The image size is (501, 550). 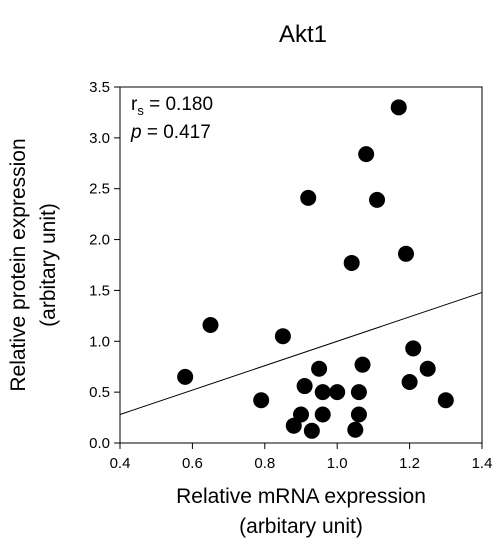 What do you see at coordinates (264, 463) in the screenshot?
I see `x-tick-label: 0.8` at bounding box center [264, 463].